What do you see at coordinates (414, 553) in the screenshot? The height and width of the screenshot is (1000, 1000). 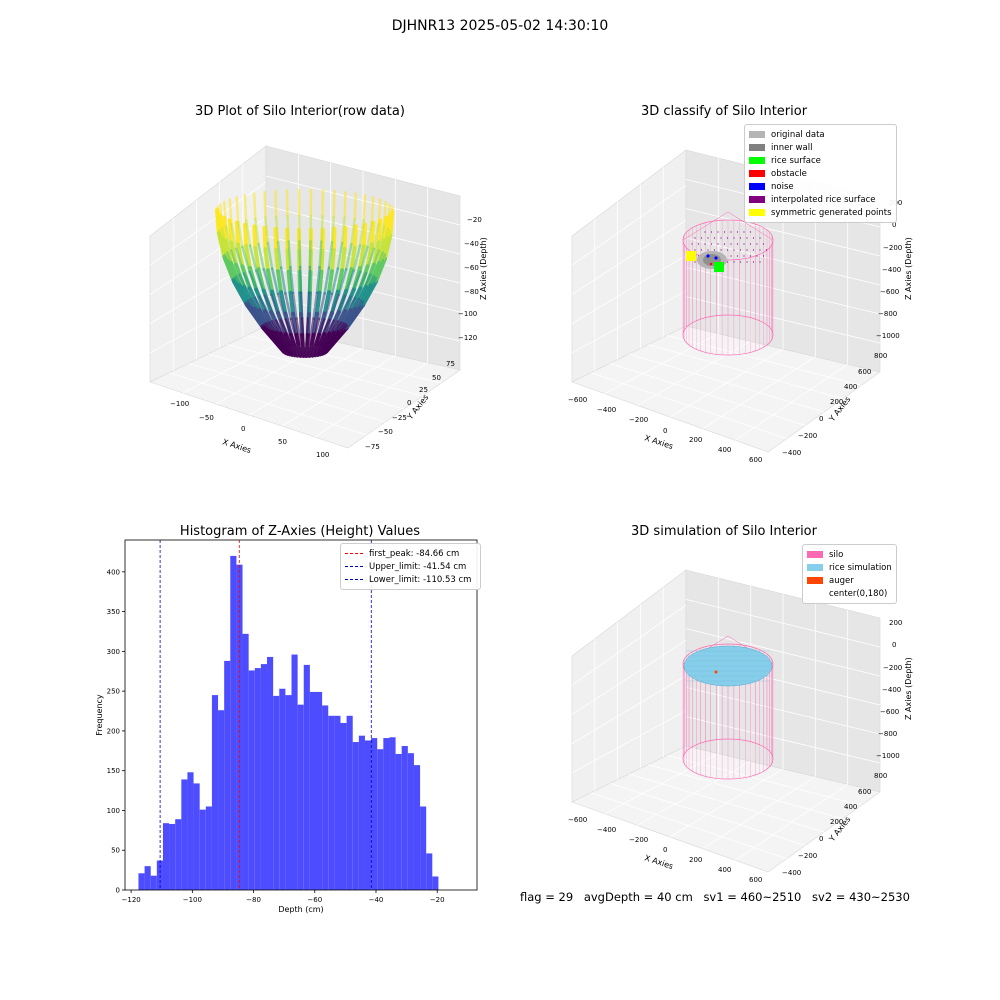 I see `legend-label: first_peak: -84.66 cm` at bounding box center [414, 553].